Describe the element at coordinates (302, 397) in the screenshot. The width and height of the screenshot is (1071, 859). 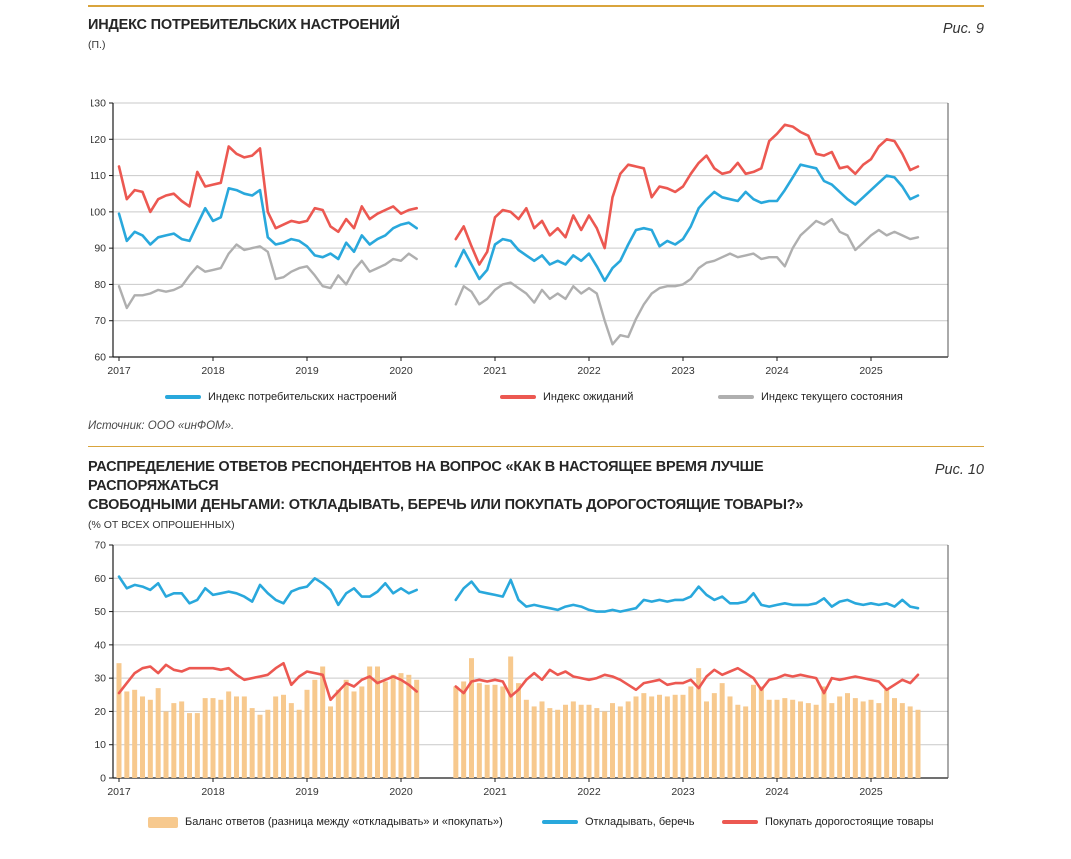
I see `legend-label: Индекс потребительских настроений` at that location.